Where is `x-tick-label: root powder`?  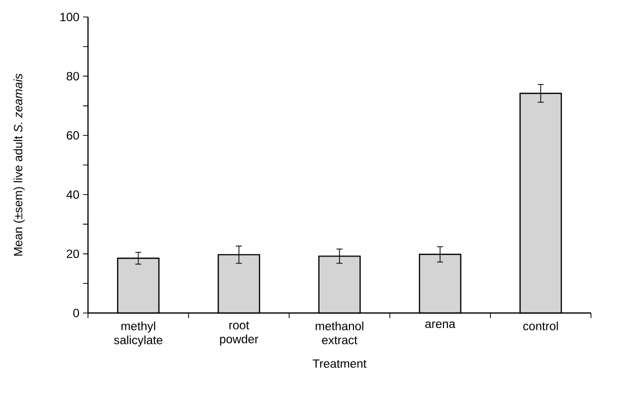 x-tick-label: root powder is located at coordinates (239, 334).